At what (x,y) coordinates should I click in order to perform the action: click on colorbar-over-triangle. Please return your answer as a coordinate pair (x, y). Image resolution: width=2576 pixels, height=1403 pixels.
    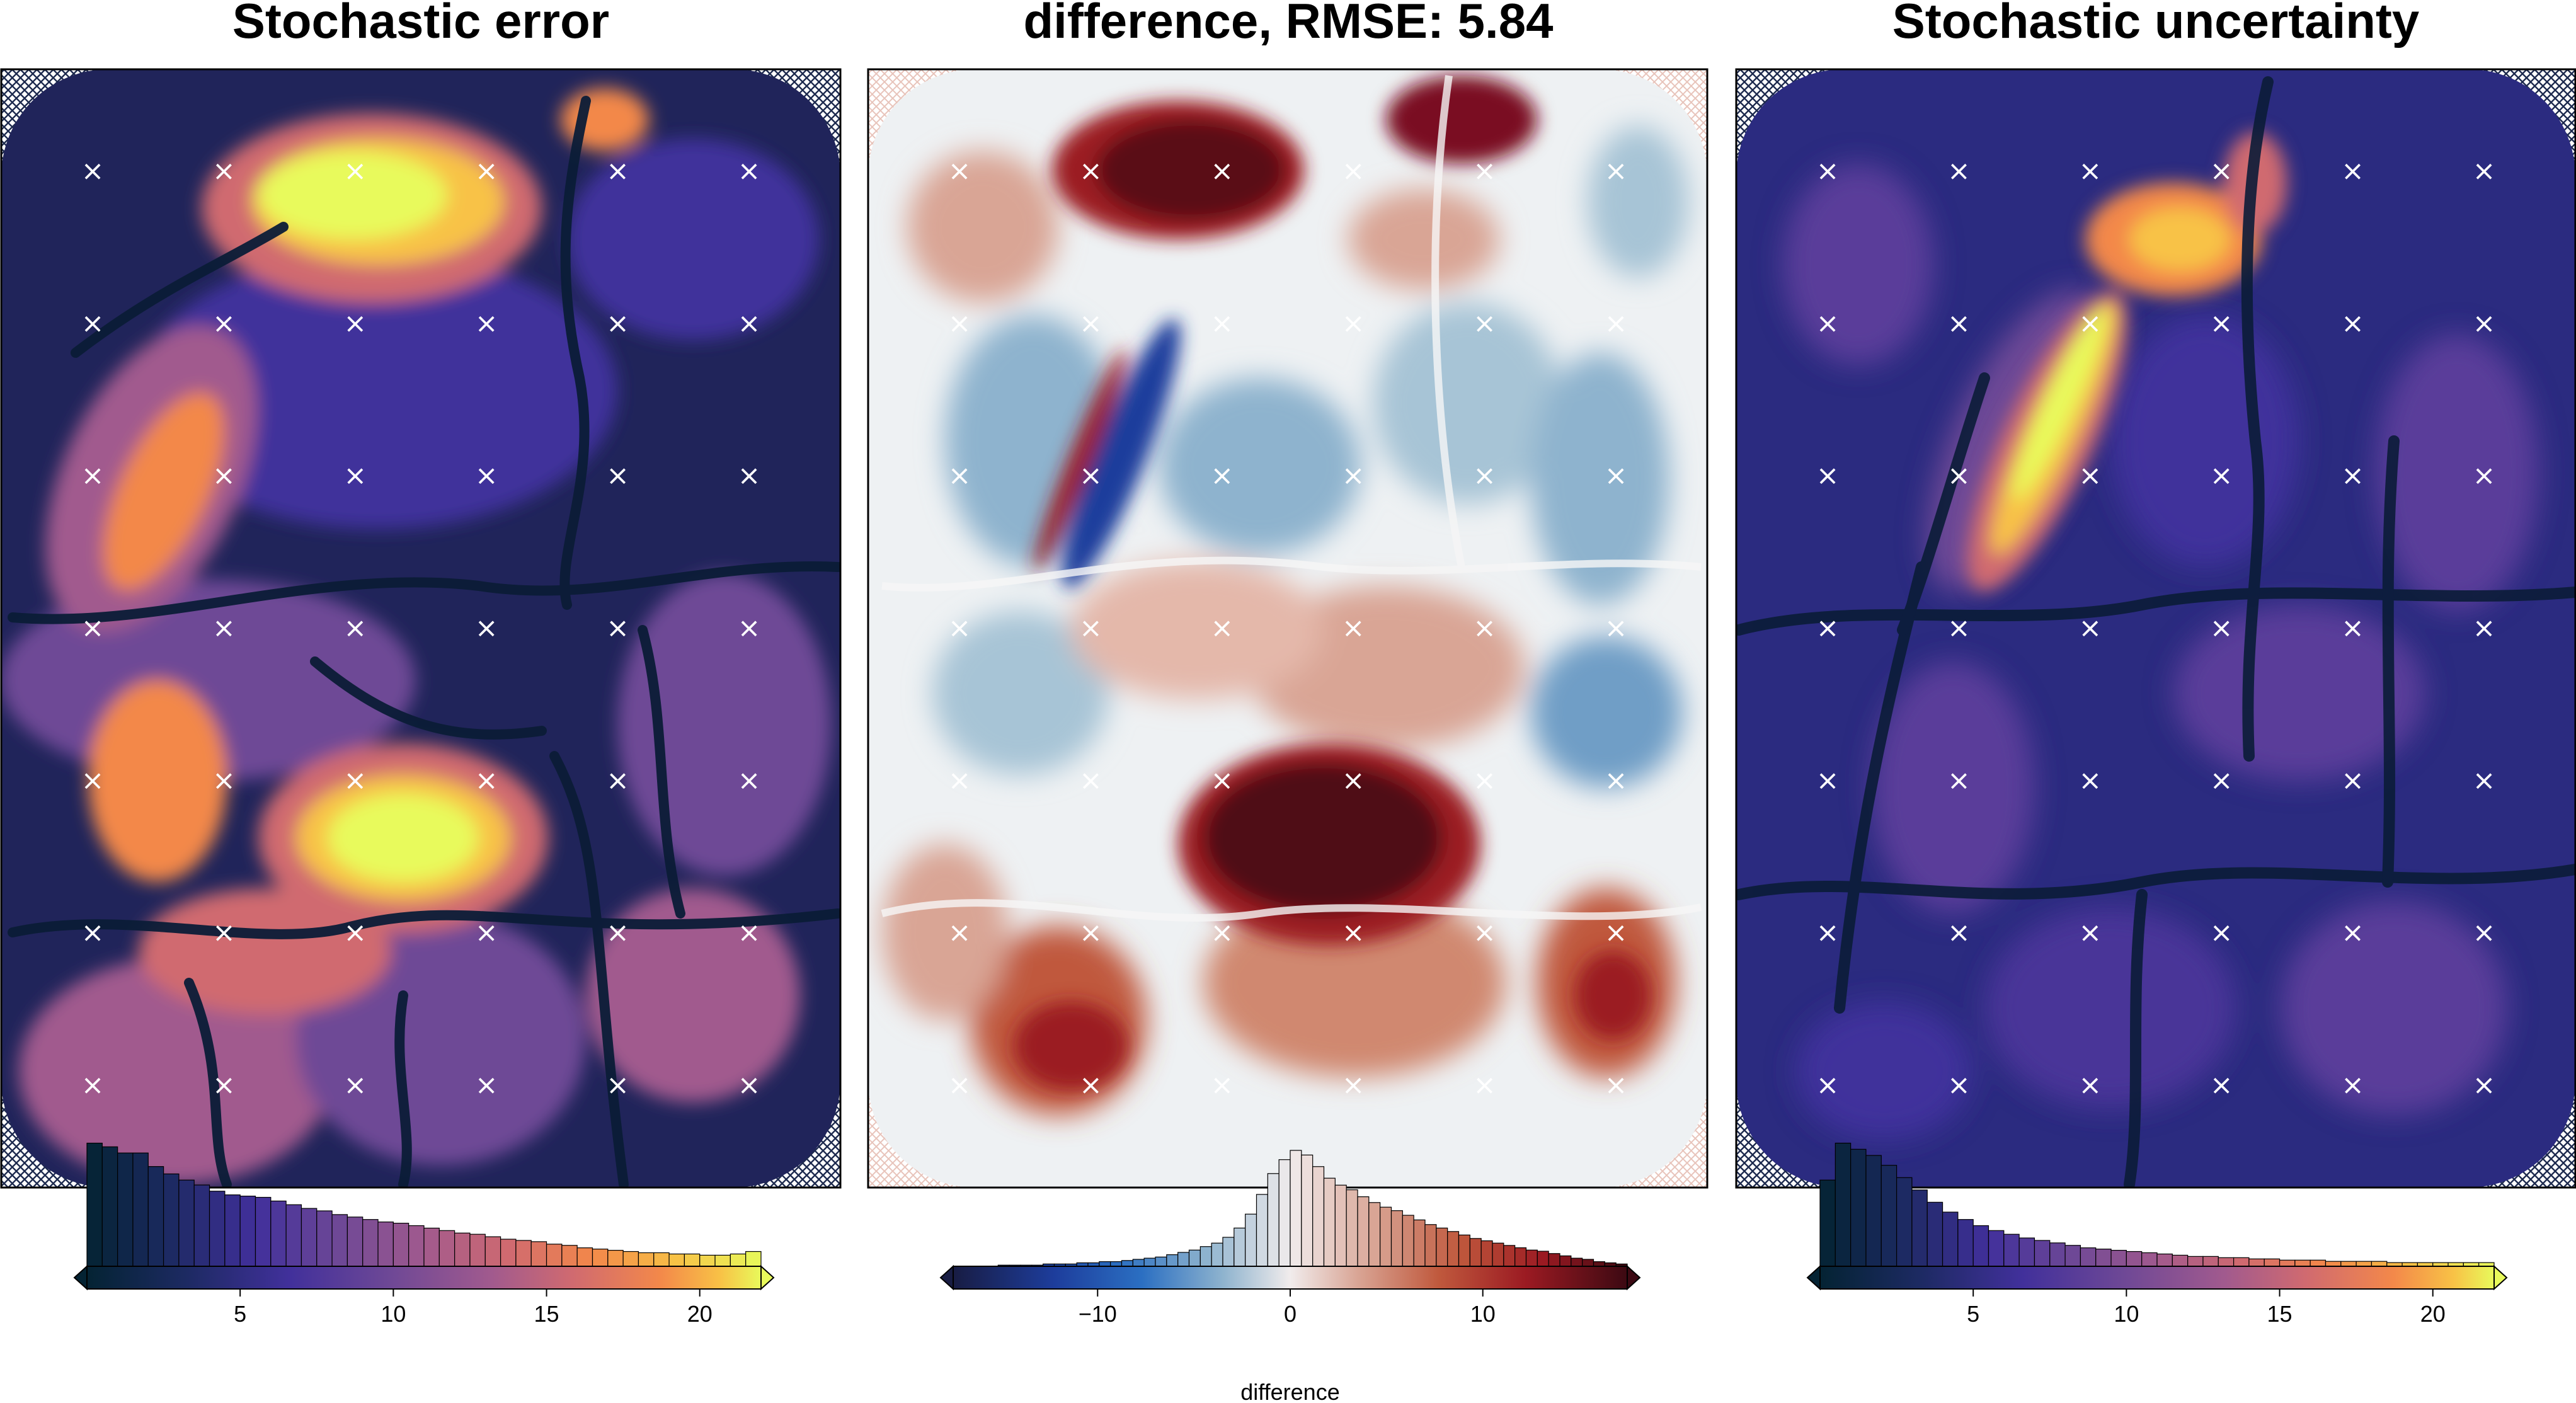
    Looking at the image, I should click on (2500, 1277).